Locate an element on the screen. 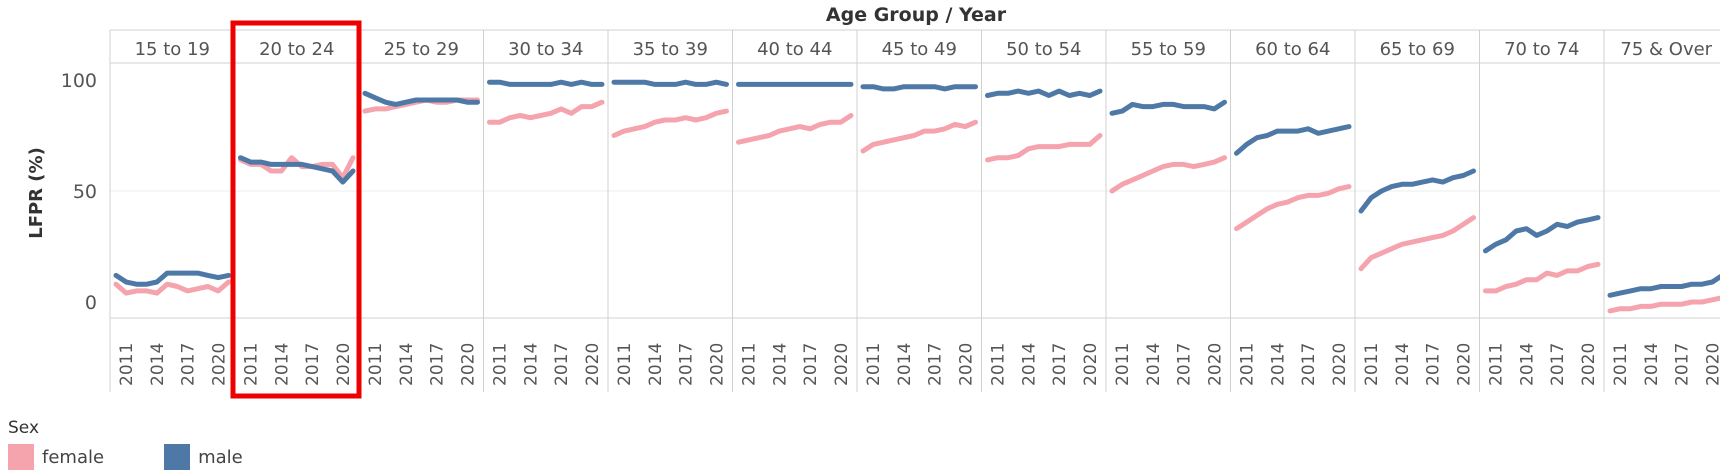 This screenshot has width=1720, height=474. panel-header-65-to-69: 65 to 69 is located at coordinates (1417, 49).